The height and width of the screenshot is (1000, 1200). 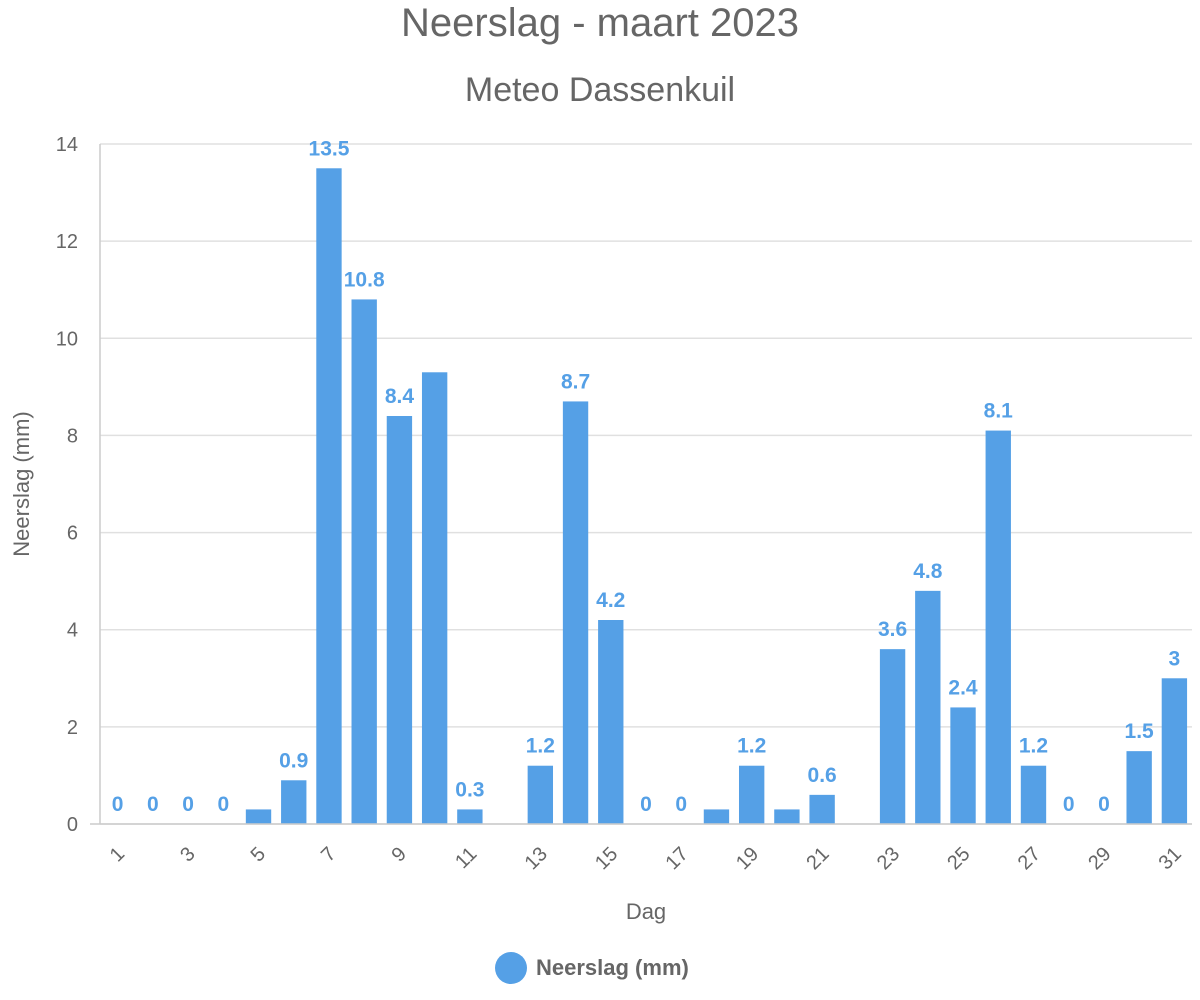 What do you see at coordinates (676, 858) in the screenshot?
I see `x-tick-label: 17` at bounding box center [676, 858].